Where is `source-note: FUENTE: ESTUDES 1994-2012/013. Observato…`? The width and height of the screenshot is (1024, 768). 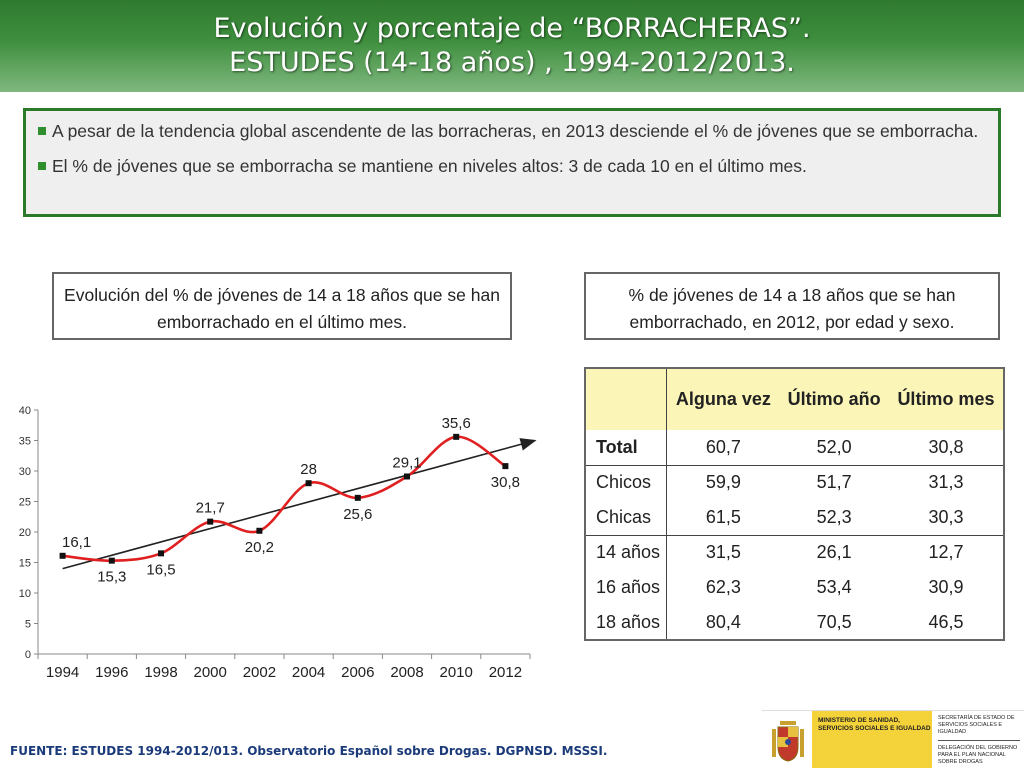
source-note: FUENTE: ESTUDES 1994-2012/013. Observato… is located at coordinates (309, 751).